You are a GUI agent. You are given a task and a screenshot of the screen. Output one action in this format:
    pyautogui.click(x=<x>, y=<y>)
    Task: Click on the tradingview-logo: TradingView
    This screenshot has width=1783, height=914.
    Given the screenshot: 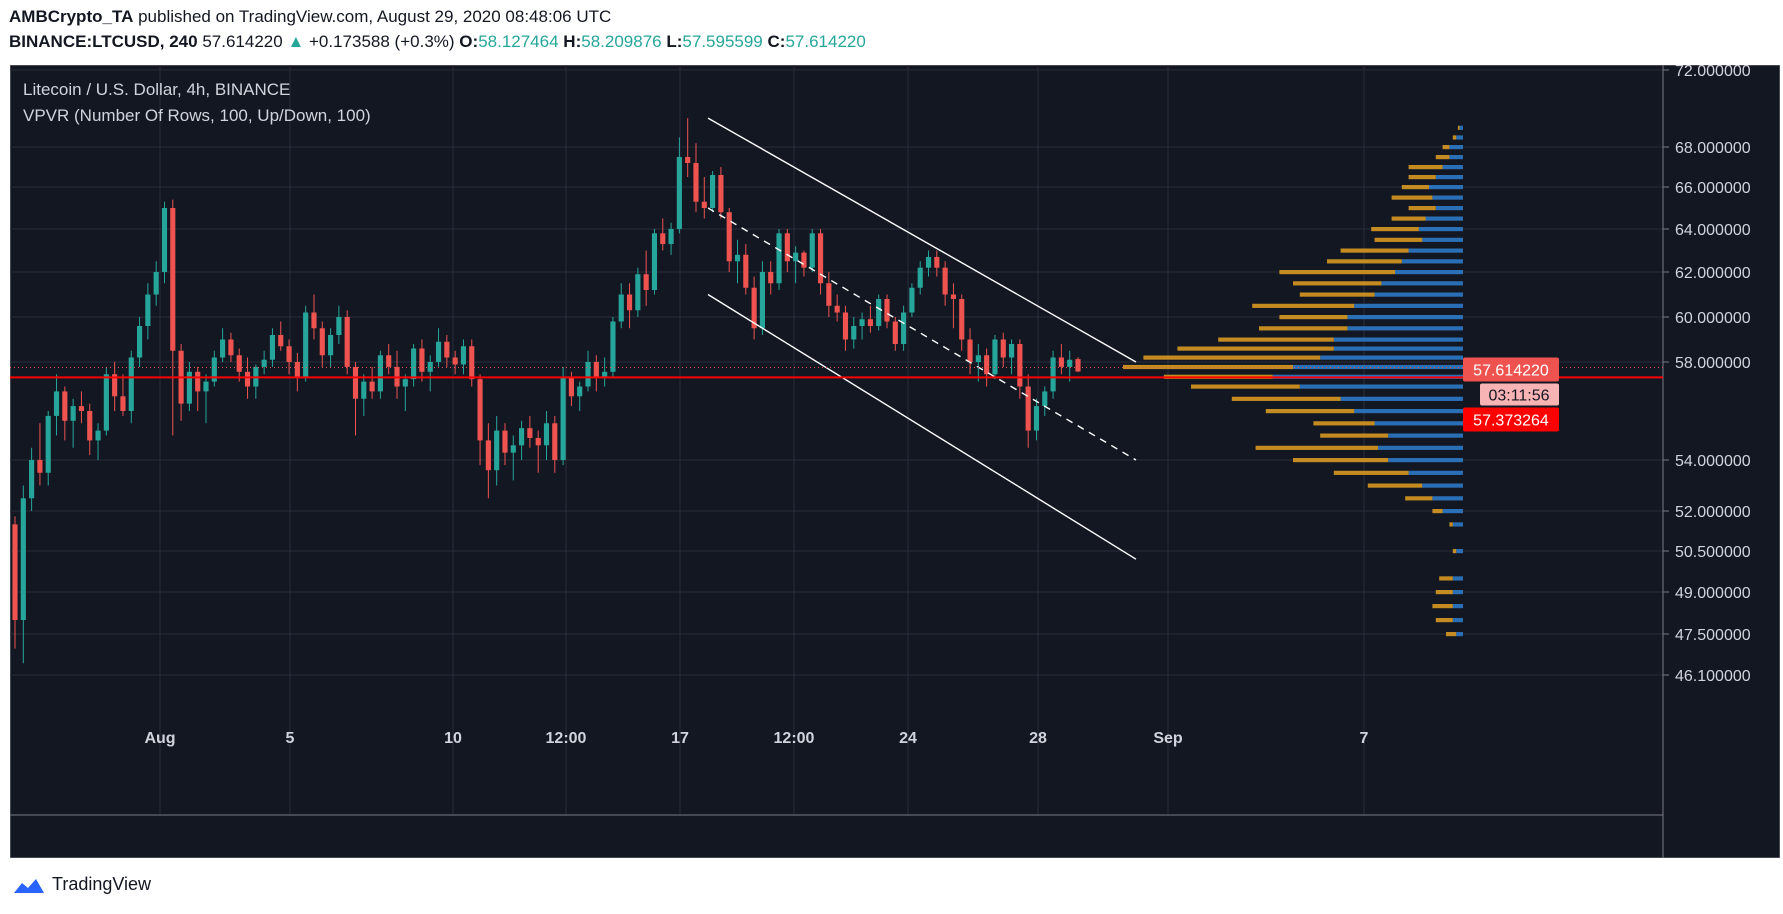 What is the action you would take?
    pyautogui.click(x=80, y=884)
    